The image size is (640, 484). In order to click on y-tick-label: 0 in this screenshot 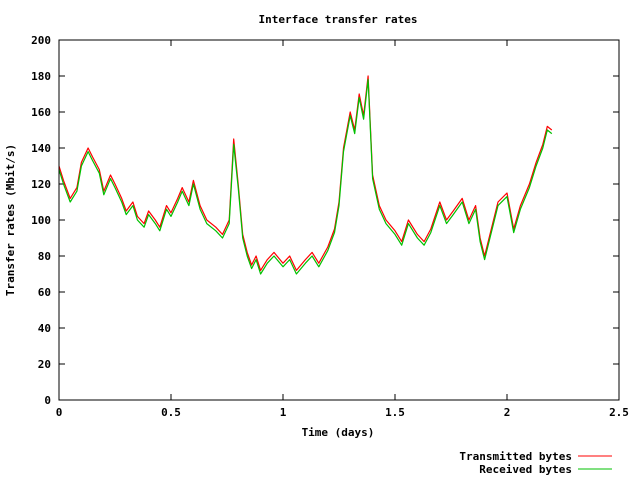, I will do `click(47, 400)`.